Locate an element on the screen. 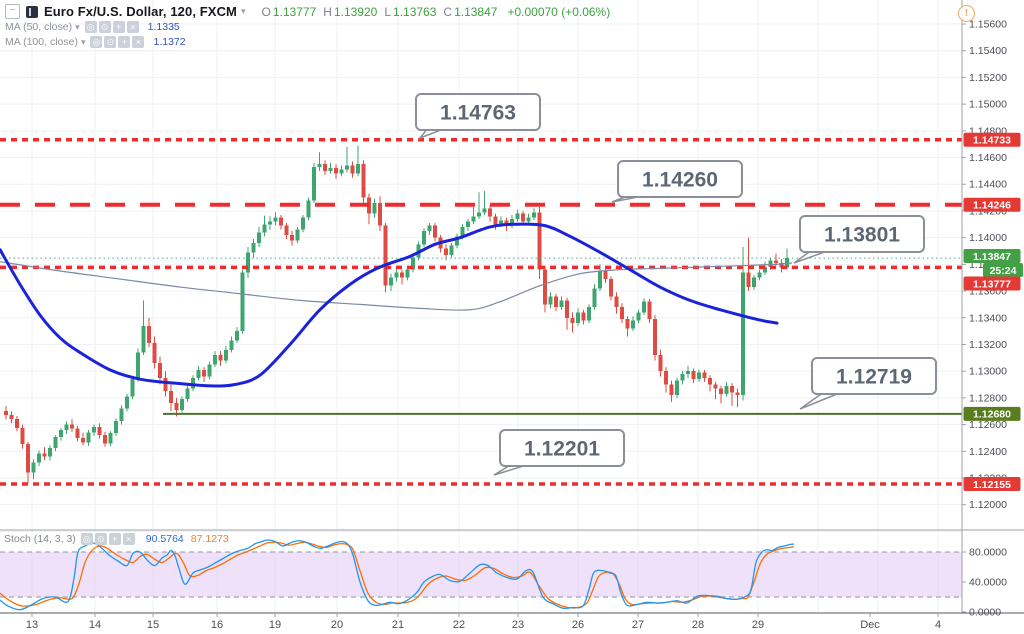  alert-icon: ! is located at coordinates (966, 13).